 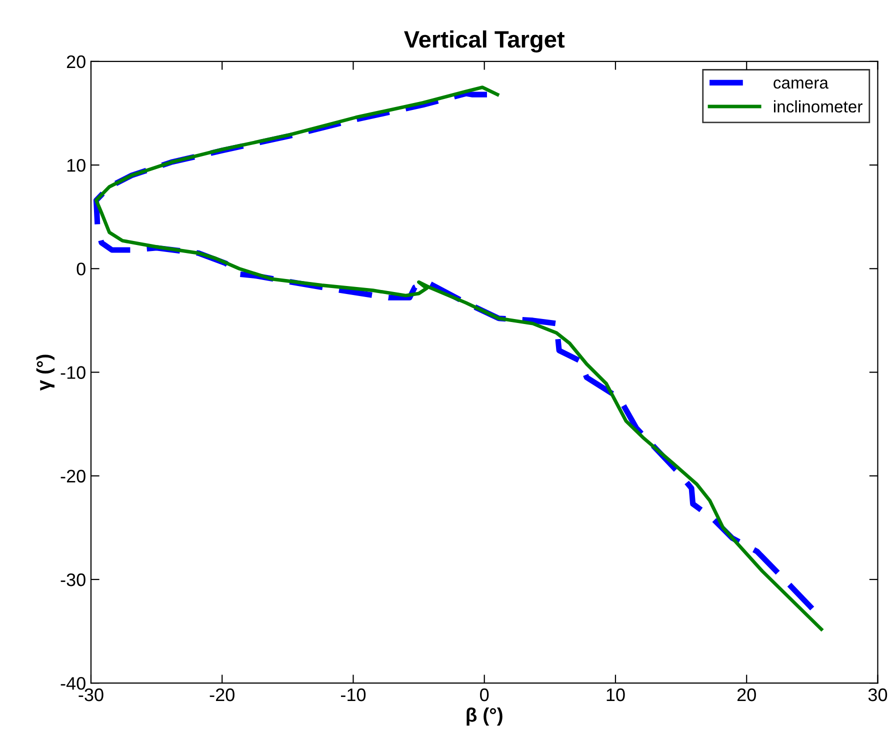 What do you see at coordinates (73, 579) in the screenshot?
I see `y-tick-label: -30` at bounding box center [73, 579].